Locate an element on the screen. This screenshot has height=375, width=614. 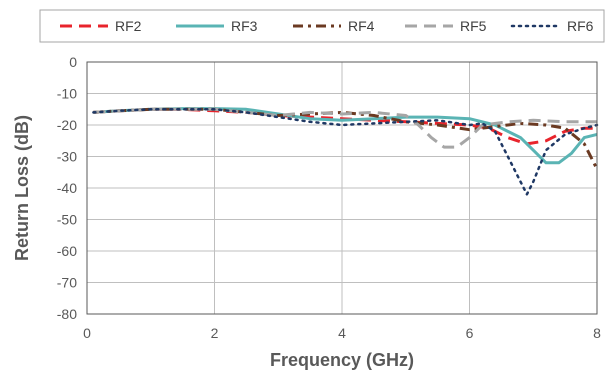
legend-label-rf2: RF2 is located at coordinates (128, 26).